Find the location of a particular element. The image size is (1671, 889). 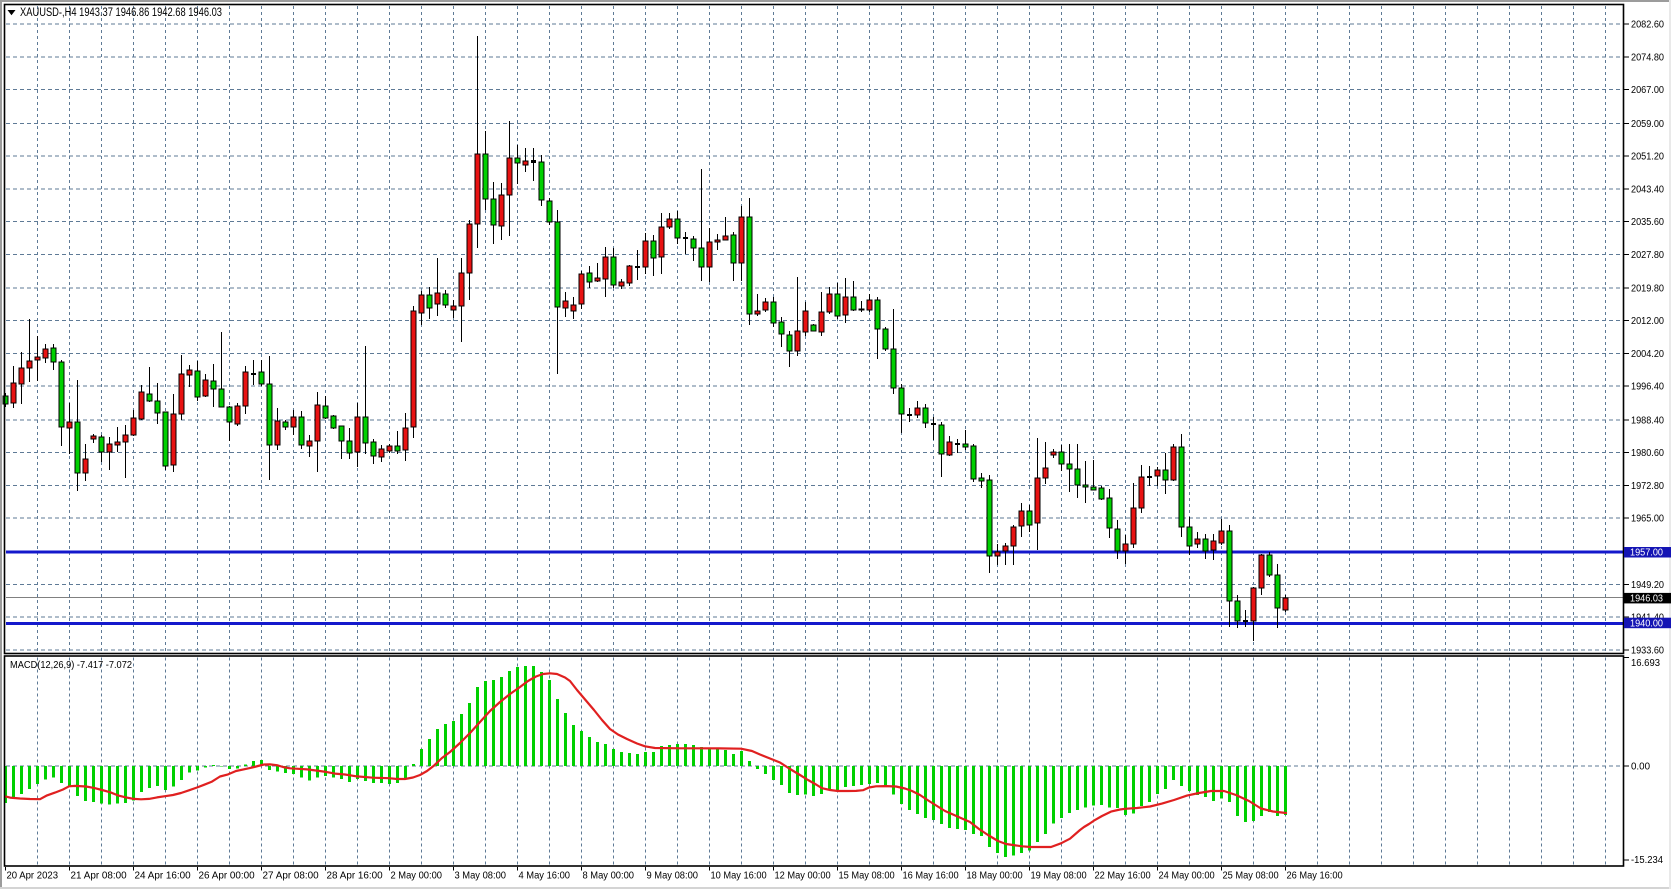

svg-text: 18 May 00:00 is located at coordinates (995, 876).